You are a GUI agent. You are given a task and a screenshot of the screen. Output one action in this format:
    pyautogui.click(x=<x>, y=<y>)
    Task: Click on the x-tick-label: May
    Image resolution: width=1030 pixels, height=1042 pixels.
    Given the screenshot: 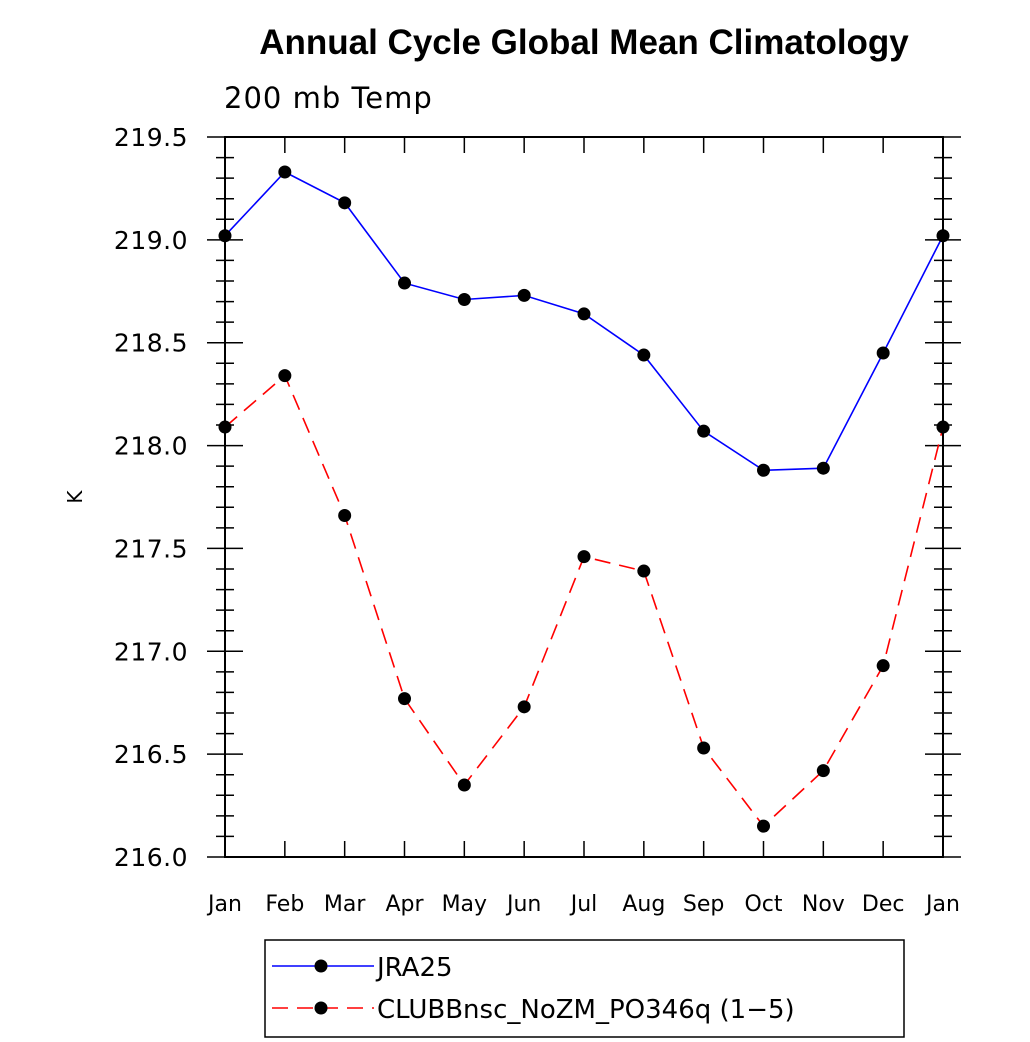 What is the action you would take?
    pyautogui.click(x=464, y=904)
    